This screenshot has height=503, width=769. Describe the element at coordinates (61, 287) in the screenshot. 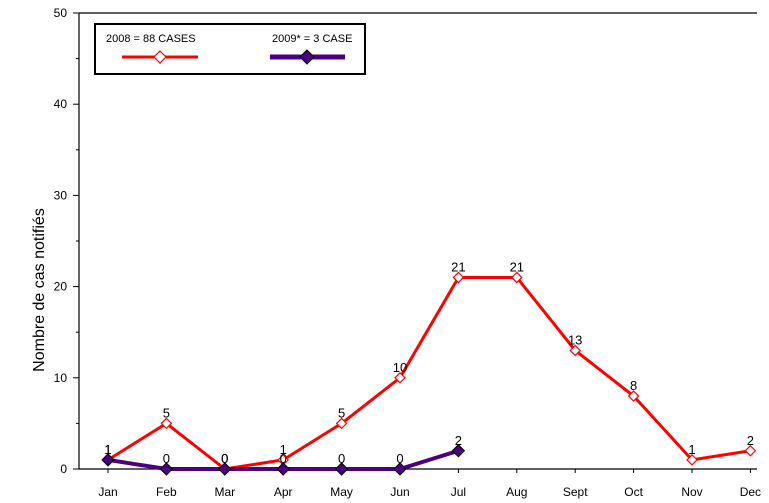

I see `y-tick-label: 20` at that location.